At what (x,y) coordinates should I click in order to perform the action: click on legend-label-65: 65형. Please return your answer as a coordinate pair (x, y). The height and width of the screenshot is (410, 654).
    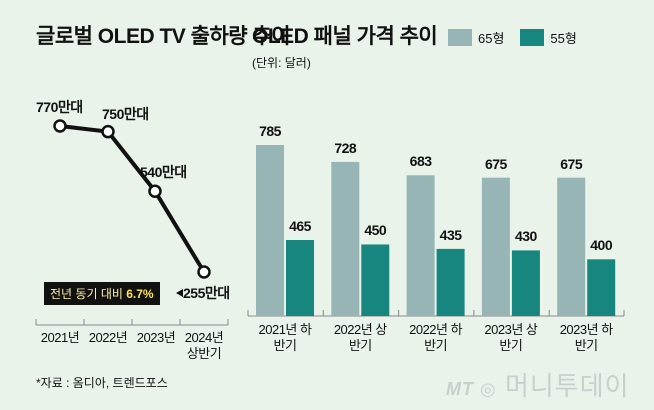
    Looking at the image, I should click on (491, 38).